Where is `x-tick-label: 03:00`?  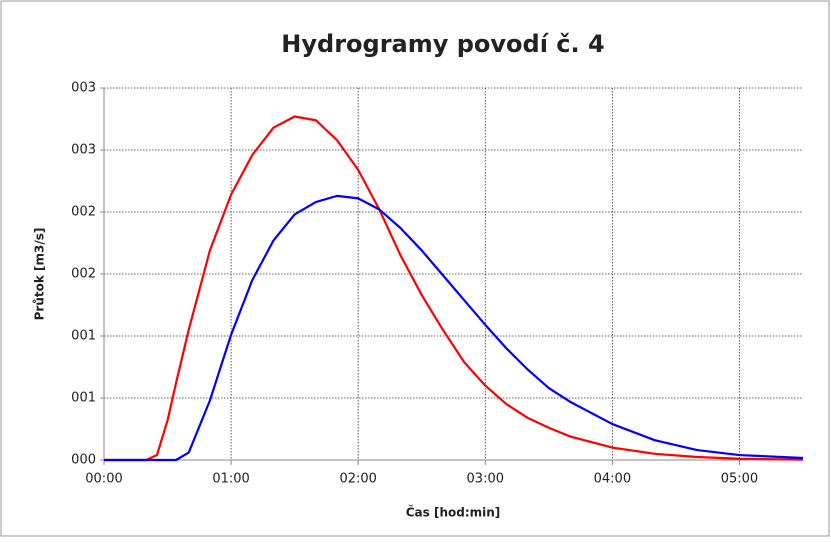
x-tick-label: 03:00 is located at coordinates (485, 479).